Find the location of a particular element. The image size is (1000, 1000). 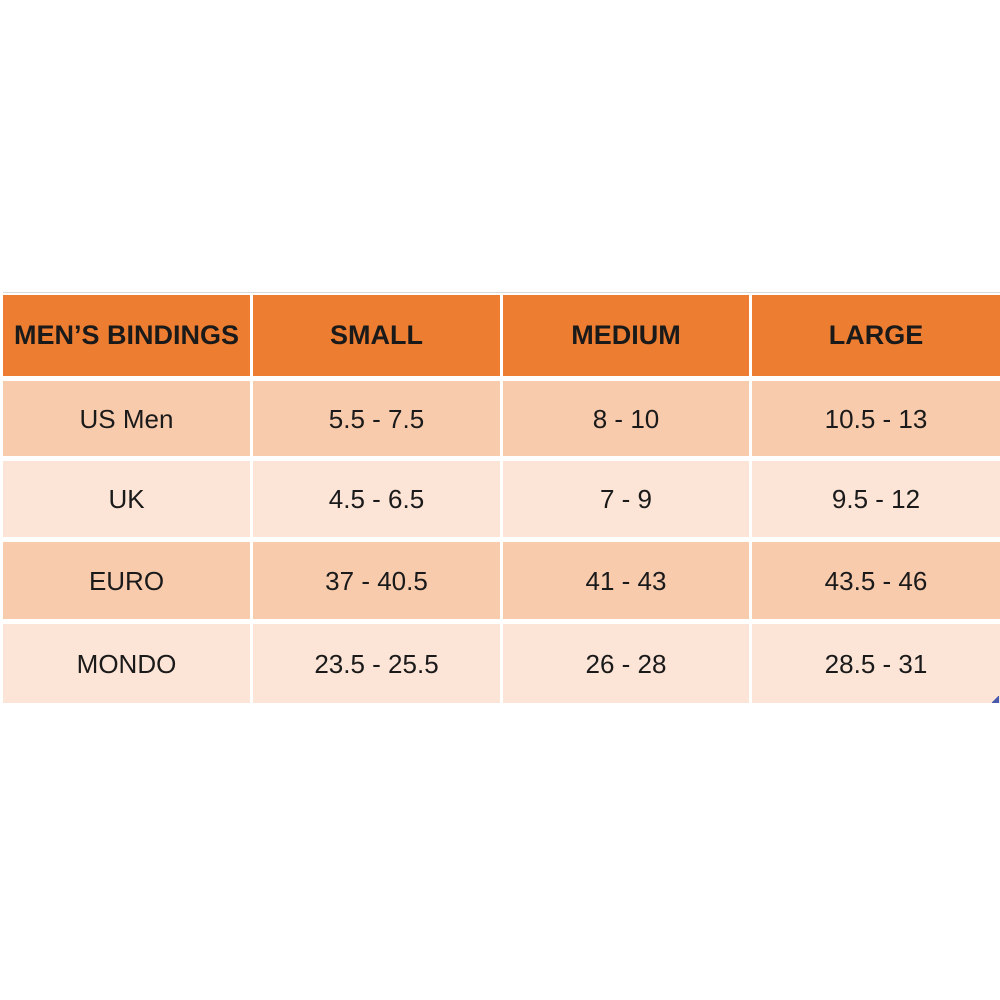

size-range-cell: 4.5 - 6.5 is located at coordinates (376, 499).